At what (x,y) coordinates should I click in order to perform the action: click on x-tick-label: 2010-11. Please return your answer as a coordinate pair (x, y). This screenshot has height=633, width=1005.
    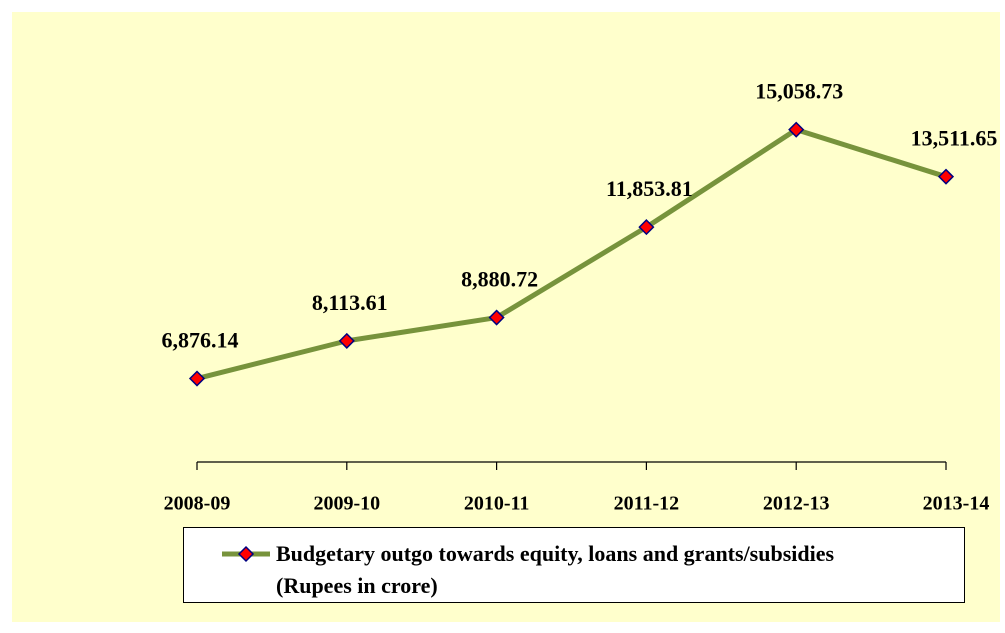
    Looking at the image, I should click on (497, 504).